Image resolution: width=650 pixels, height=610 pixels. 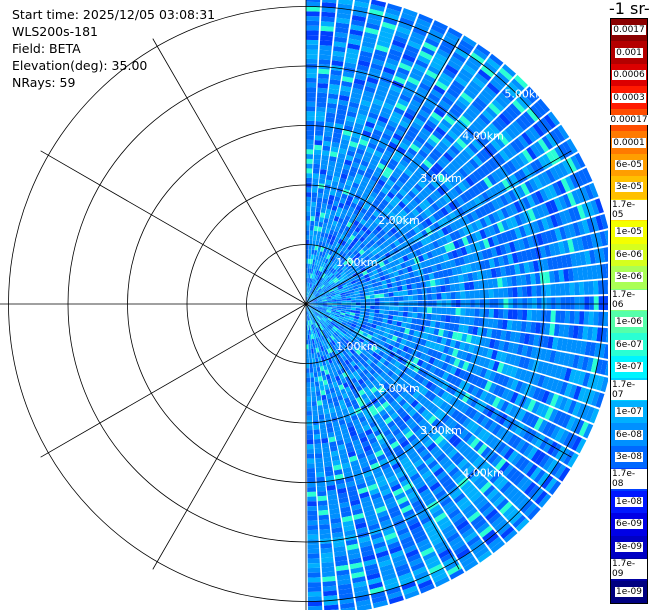 I want to click on colorbar-label: 1.7e-06, so click(x=629, y=299).